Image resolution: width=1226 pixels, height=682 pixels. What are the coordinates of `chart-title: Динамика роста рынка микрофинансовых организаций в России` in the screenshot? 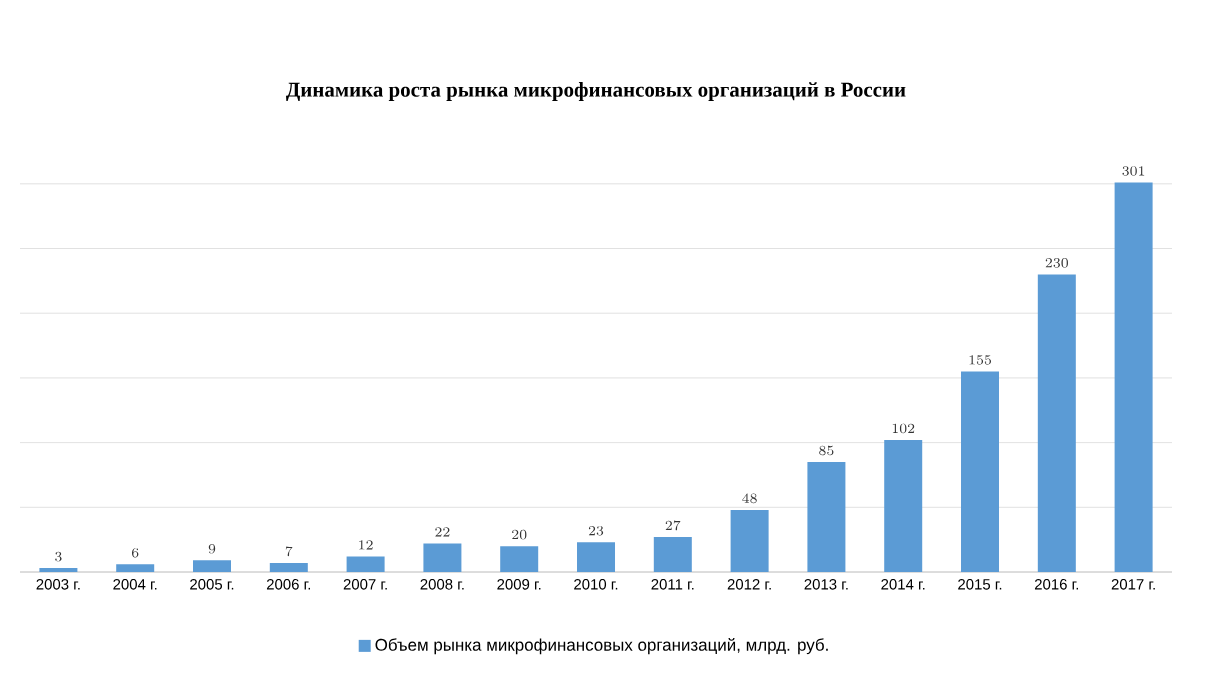 It's located at (596, 91).